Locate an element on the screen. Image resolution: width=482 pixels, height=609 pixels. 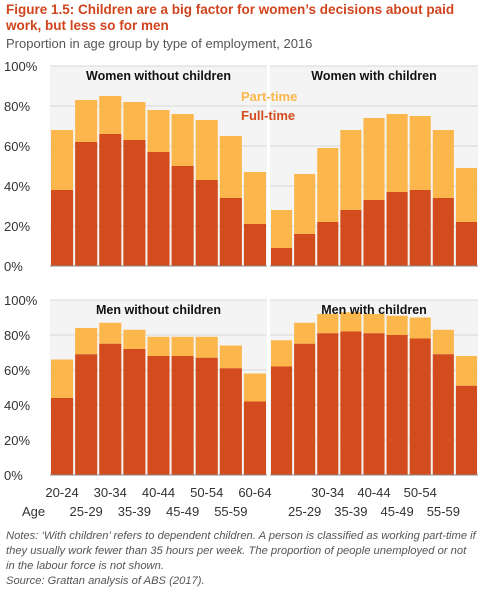
x-tick-label: 35-39 is located at coordinates (350, 511).